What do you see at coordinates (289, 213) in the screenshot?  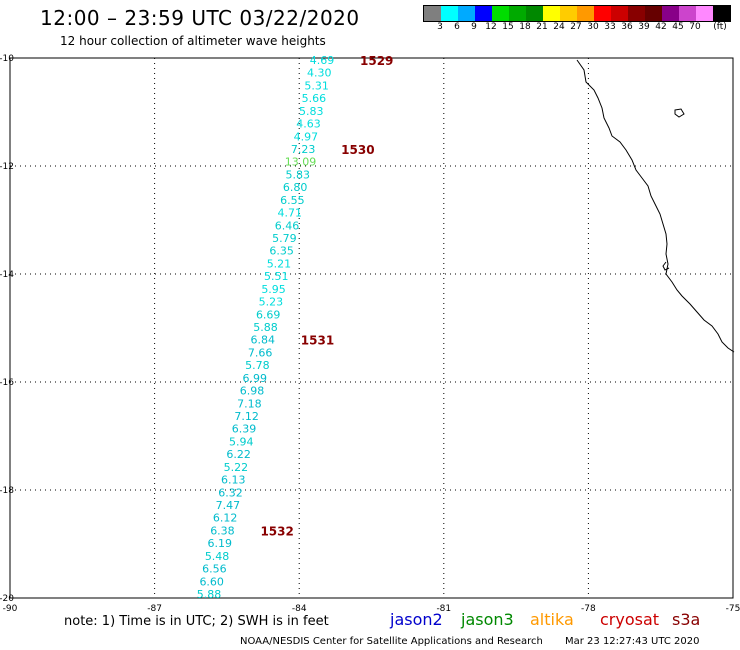 I see `wave-height-value: 4.71` at bounding box center [289, 213].